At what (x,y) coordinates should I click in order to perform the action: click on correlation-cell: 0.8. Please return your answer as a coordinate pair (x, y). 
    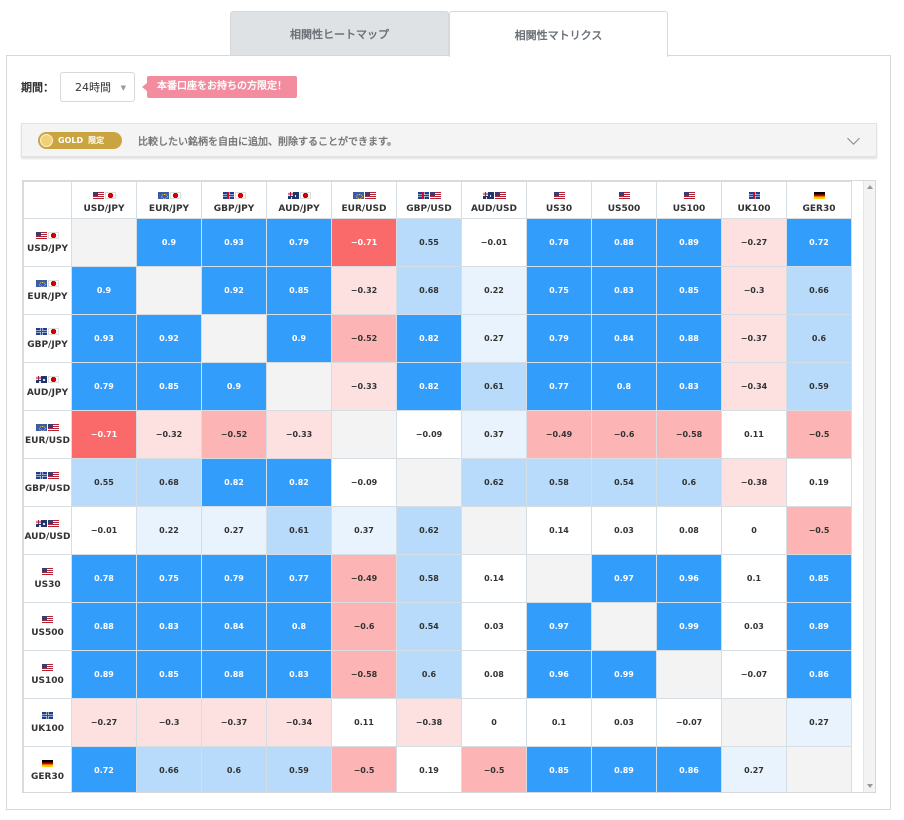
    Looking at the image, I should click on (624, 386).